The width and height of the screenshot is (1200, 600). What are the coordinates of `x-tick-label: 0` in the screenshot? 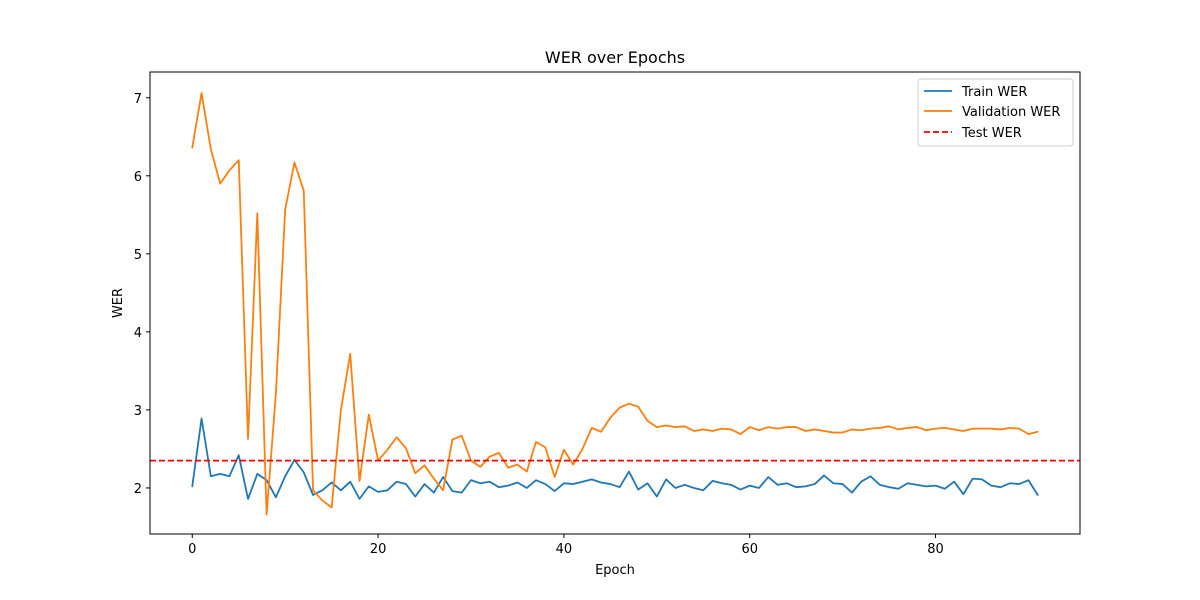 It's located at (192, 549).